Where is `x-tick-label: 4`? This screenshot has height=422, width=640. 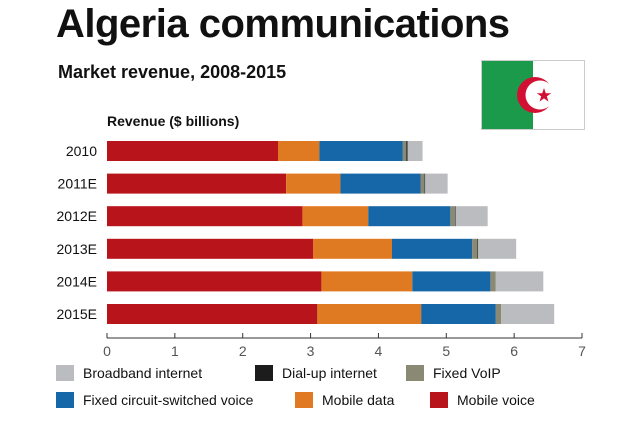
x-tick-label: 4 is located at coordinates (379, 351).